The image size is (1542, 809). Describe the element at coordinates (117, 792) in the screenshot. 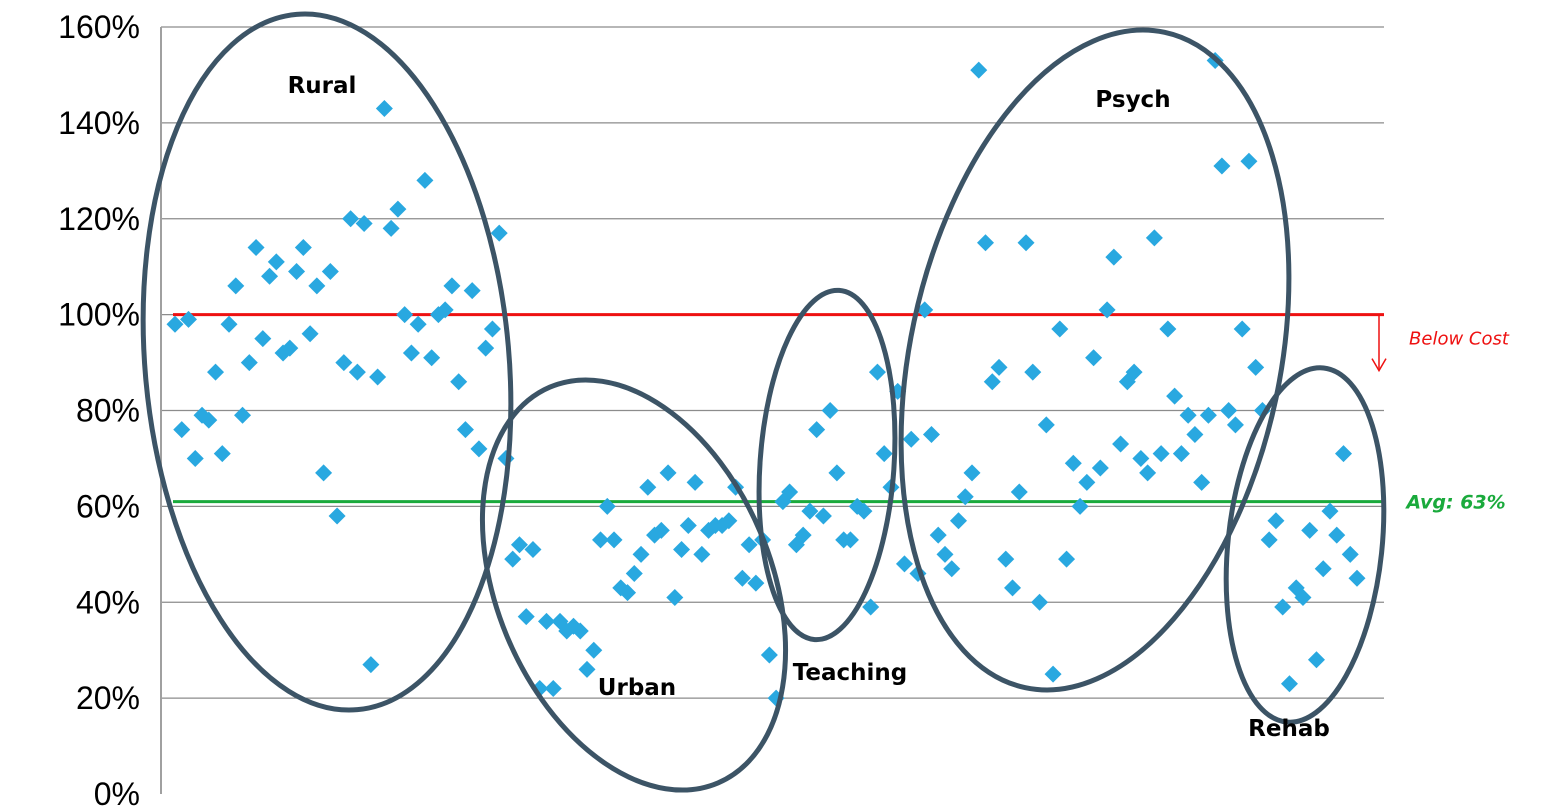

I see `y-tick-label: 0%` at that location.